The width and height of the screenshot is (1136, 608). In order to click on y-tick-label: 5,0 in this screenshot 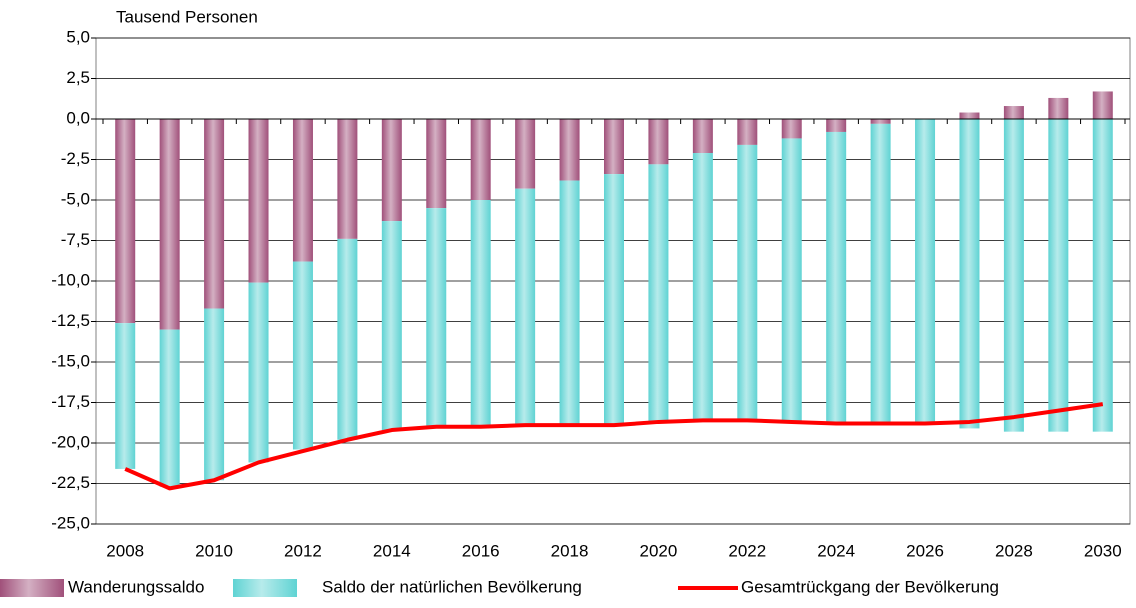, I will do `click(78, 36)`.